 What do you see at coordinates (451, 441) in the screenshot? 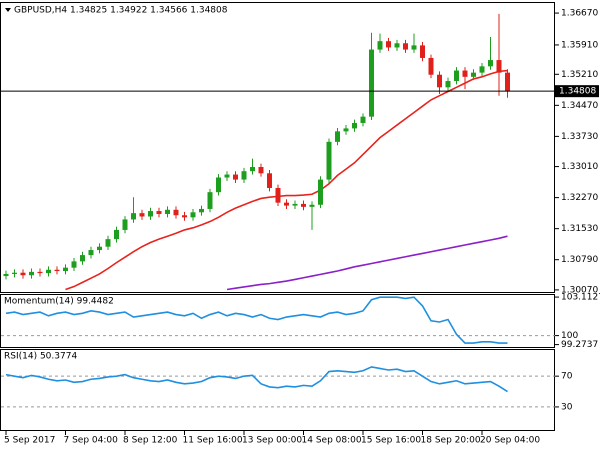
I see `x-tick-label: 18 Sep 20:00` at bounding box center [451, 441].